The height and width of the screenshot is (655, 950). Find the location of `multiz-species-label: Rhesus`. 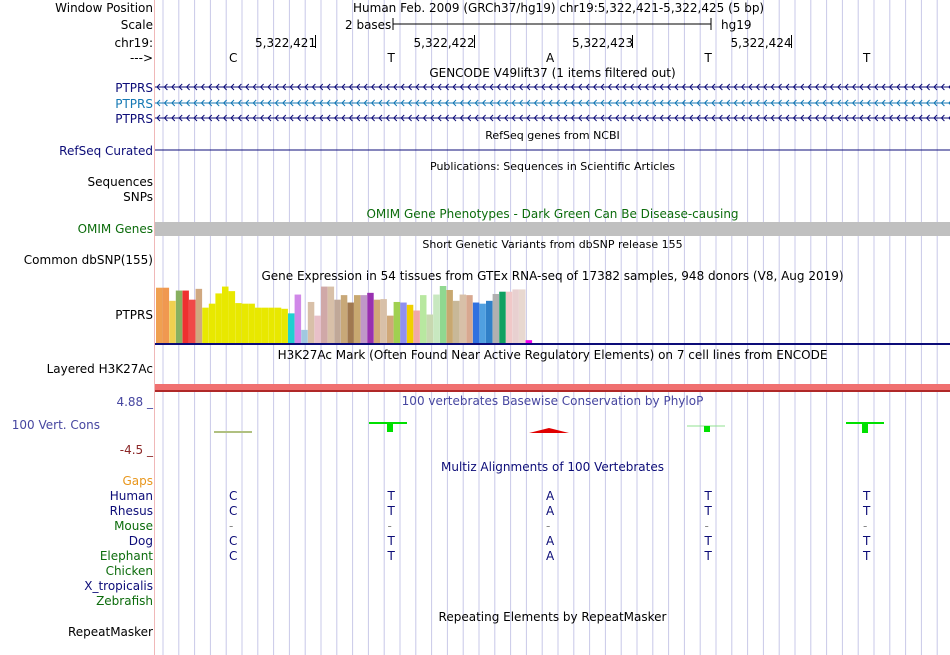

multiz-species-label: Rhesus is located at coordinates (131, 511).